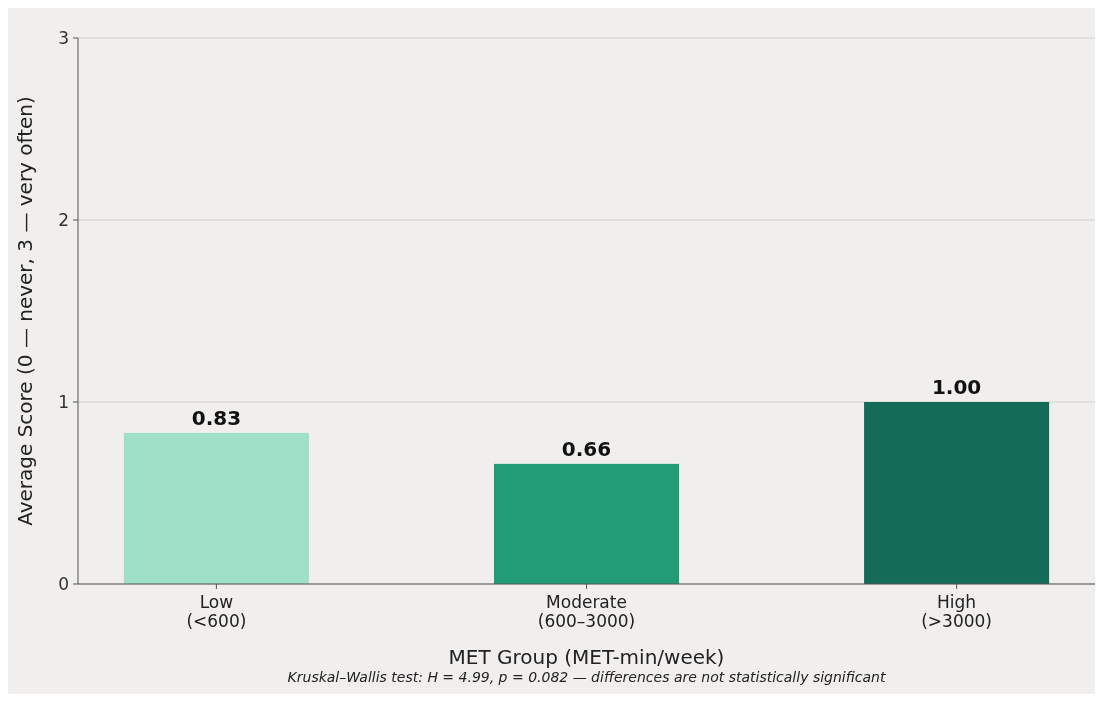 The height and width of the screenshot is (702, 1103). I want to click on data-label: 0.66, so click(586, 448).